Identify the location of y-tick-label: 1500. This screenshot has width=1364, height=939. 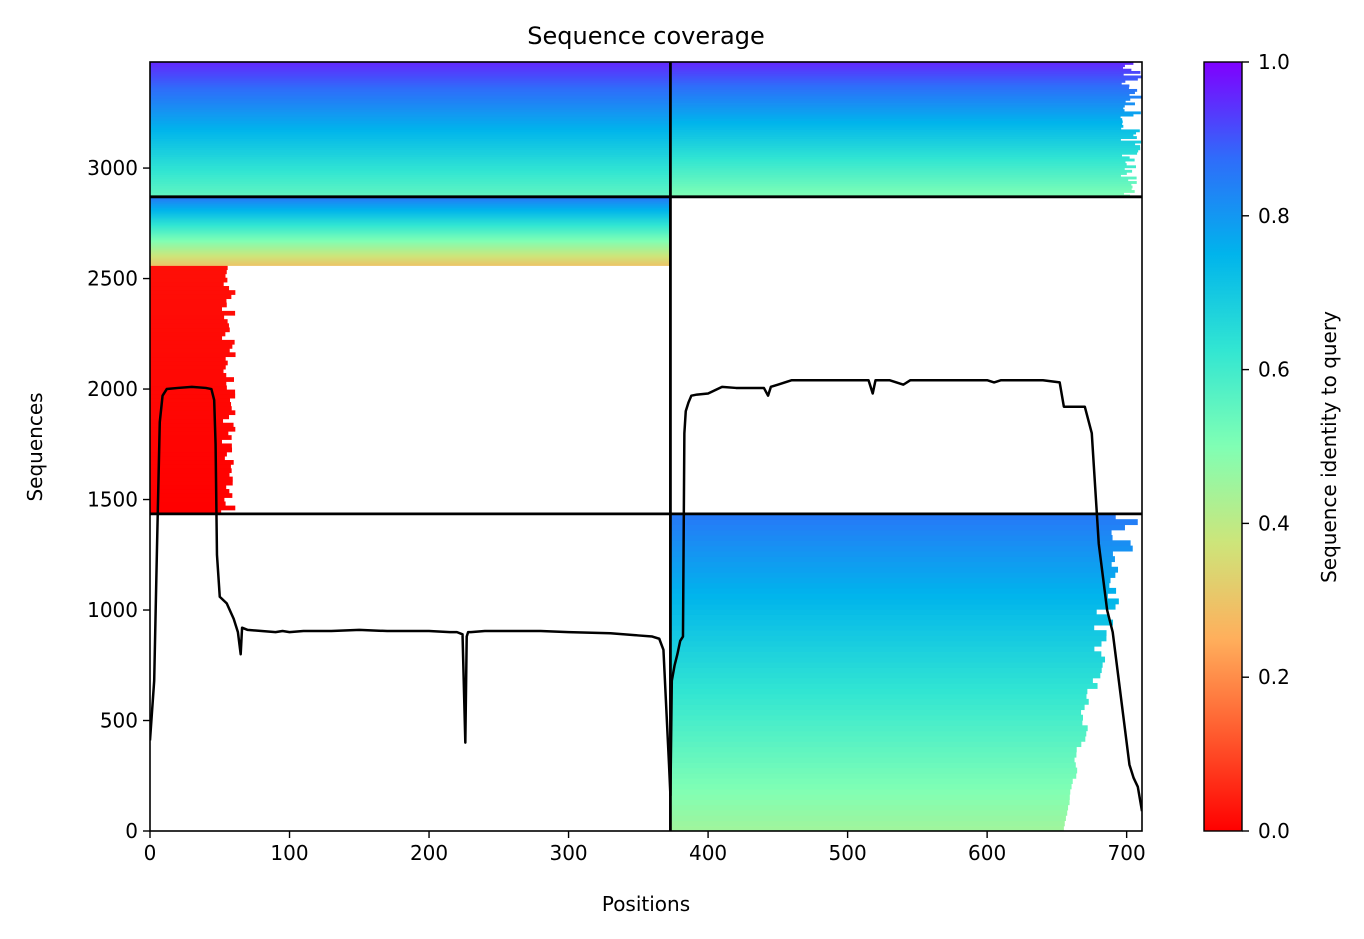
(112, 500).